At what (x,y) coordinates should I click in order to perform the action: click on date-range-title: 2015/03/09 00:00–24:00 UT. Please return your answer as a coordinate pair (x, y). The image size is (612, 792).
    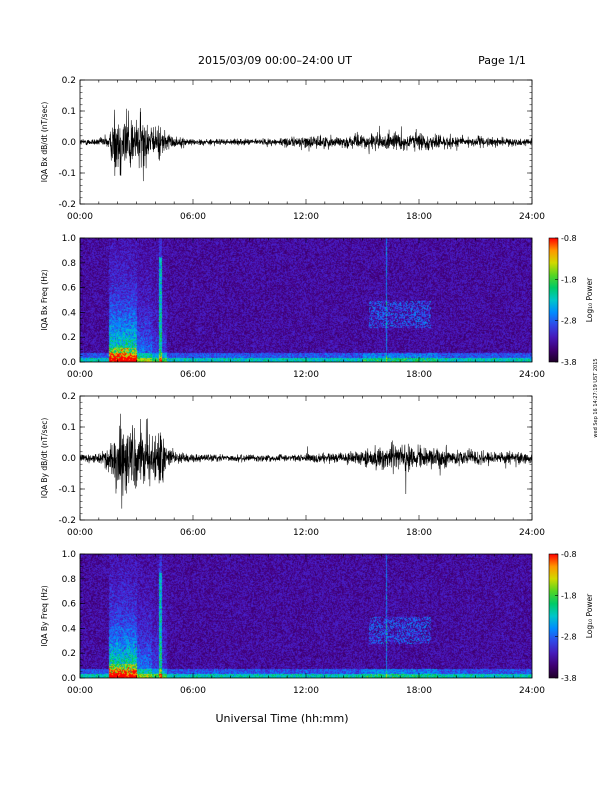
    Looking at the image, I should click on (275, 60).